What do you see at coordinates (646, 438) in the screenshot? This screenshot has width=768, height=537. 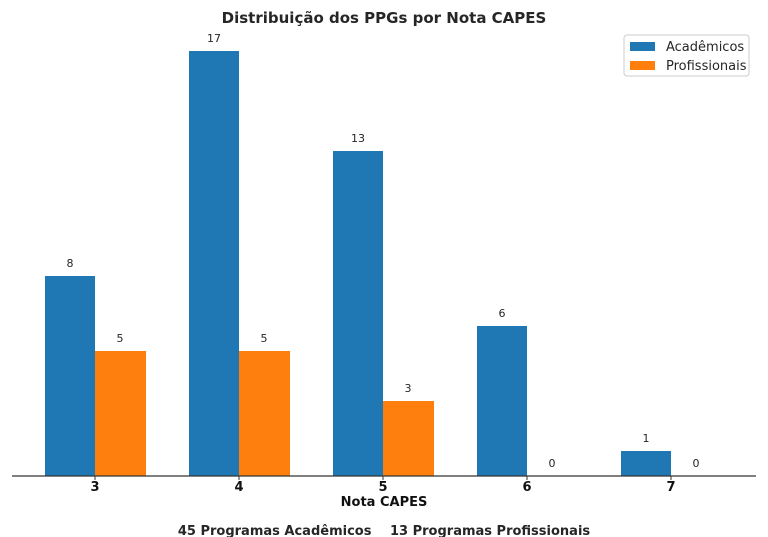 I see `data-label: 1` at bounding box center [646, 438].